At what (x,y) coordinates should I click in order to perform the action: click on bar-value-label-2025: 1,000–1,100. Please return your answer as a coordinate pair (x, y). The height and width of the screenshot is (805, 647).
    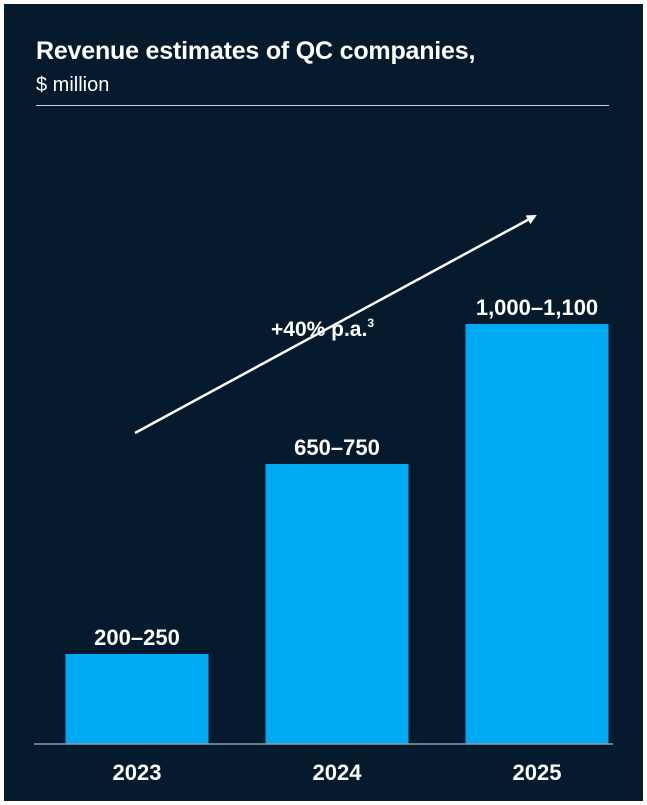
    Looking at the image, I should click on (537, 307).